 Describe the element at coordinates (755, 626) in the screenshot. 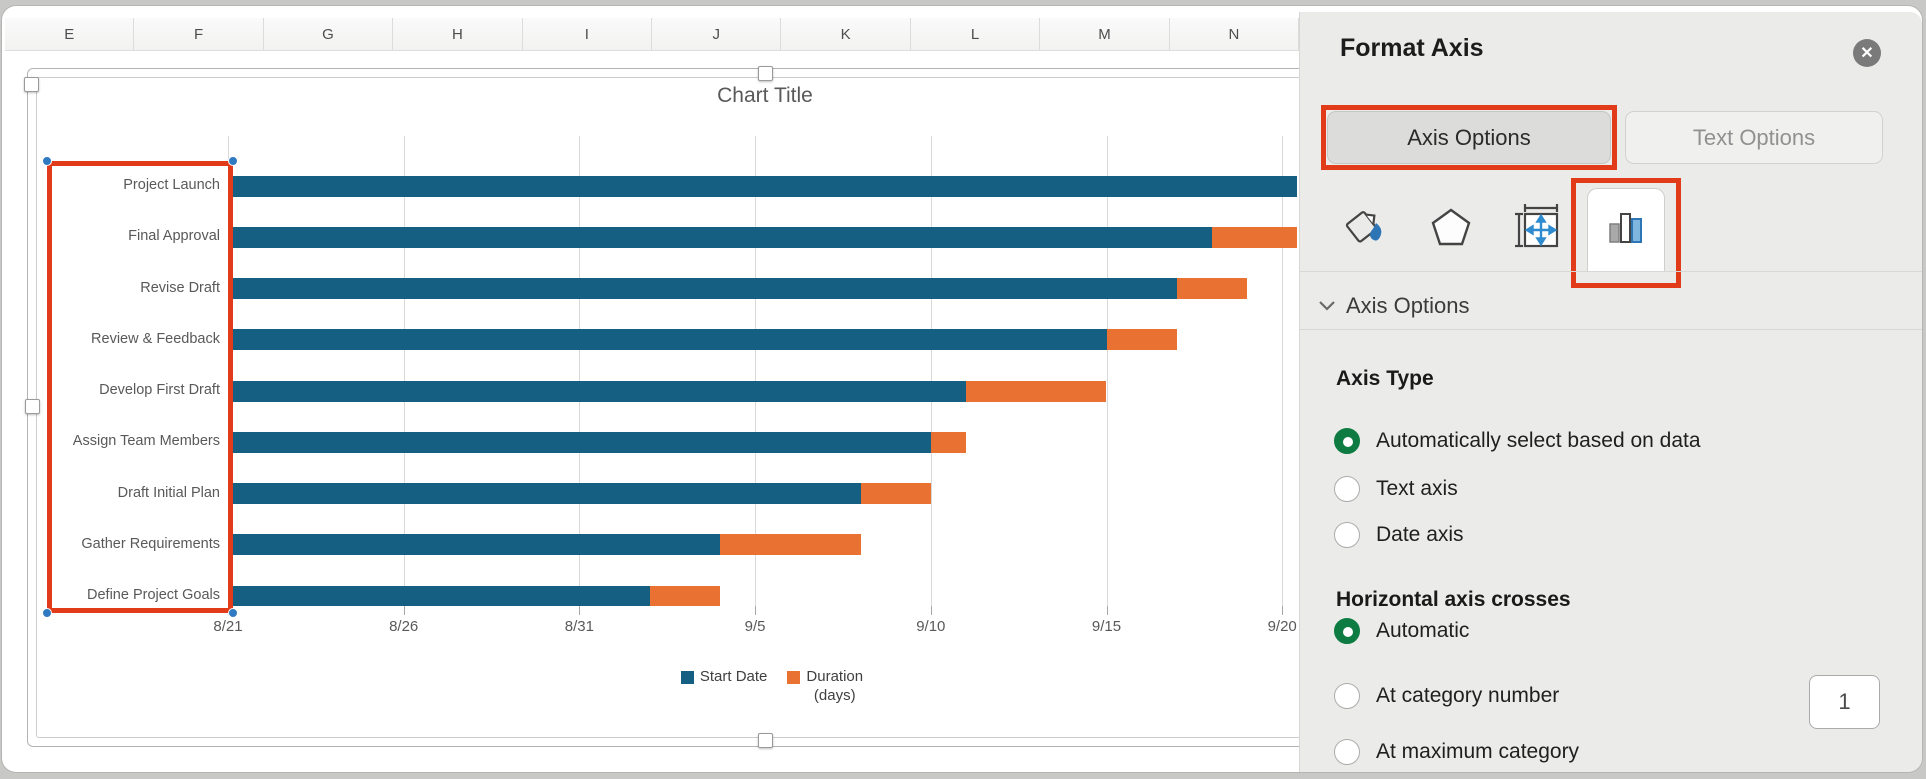

I see `x-tick-label: 9/5` at that location.